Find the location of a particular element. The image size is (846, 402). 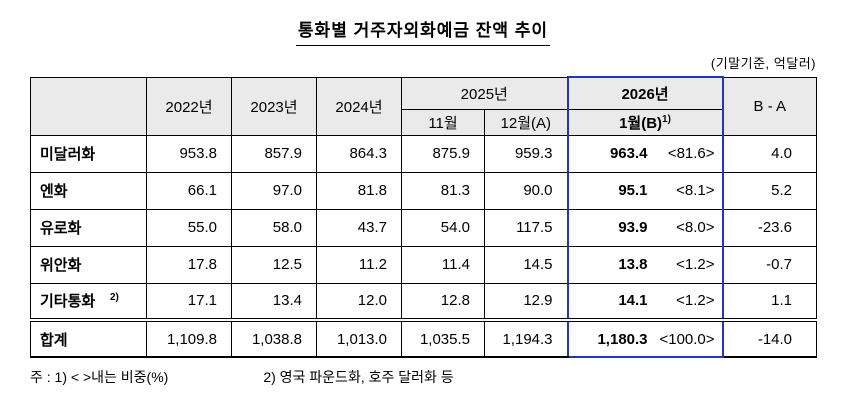

value-dec: 14.5 is located at coordinates (526, 264).